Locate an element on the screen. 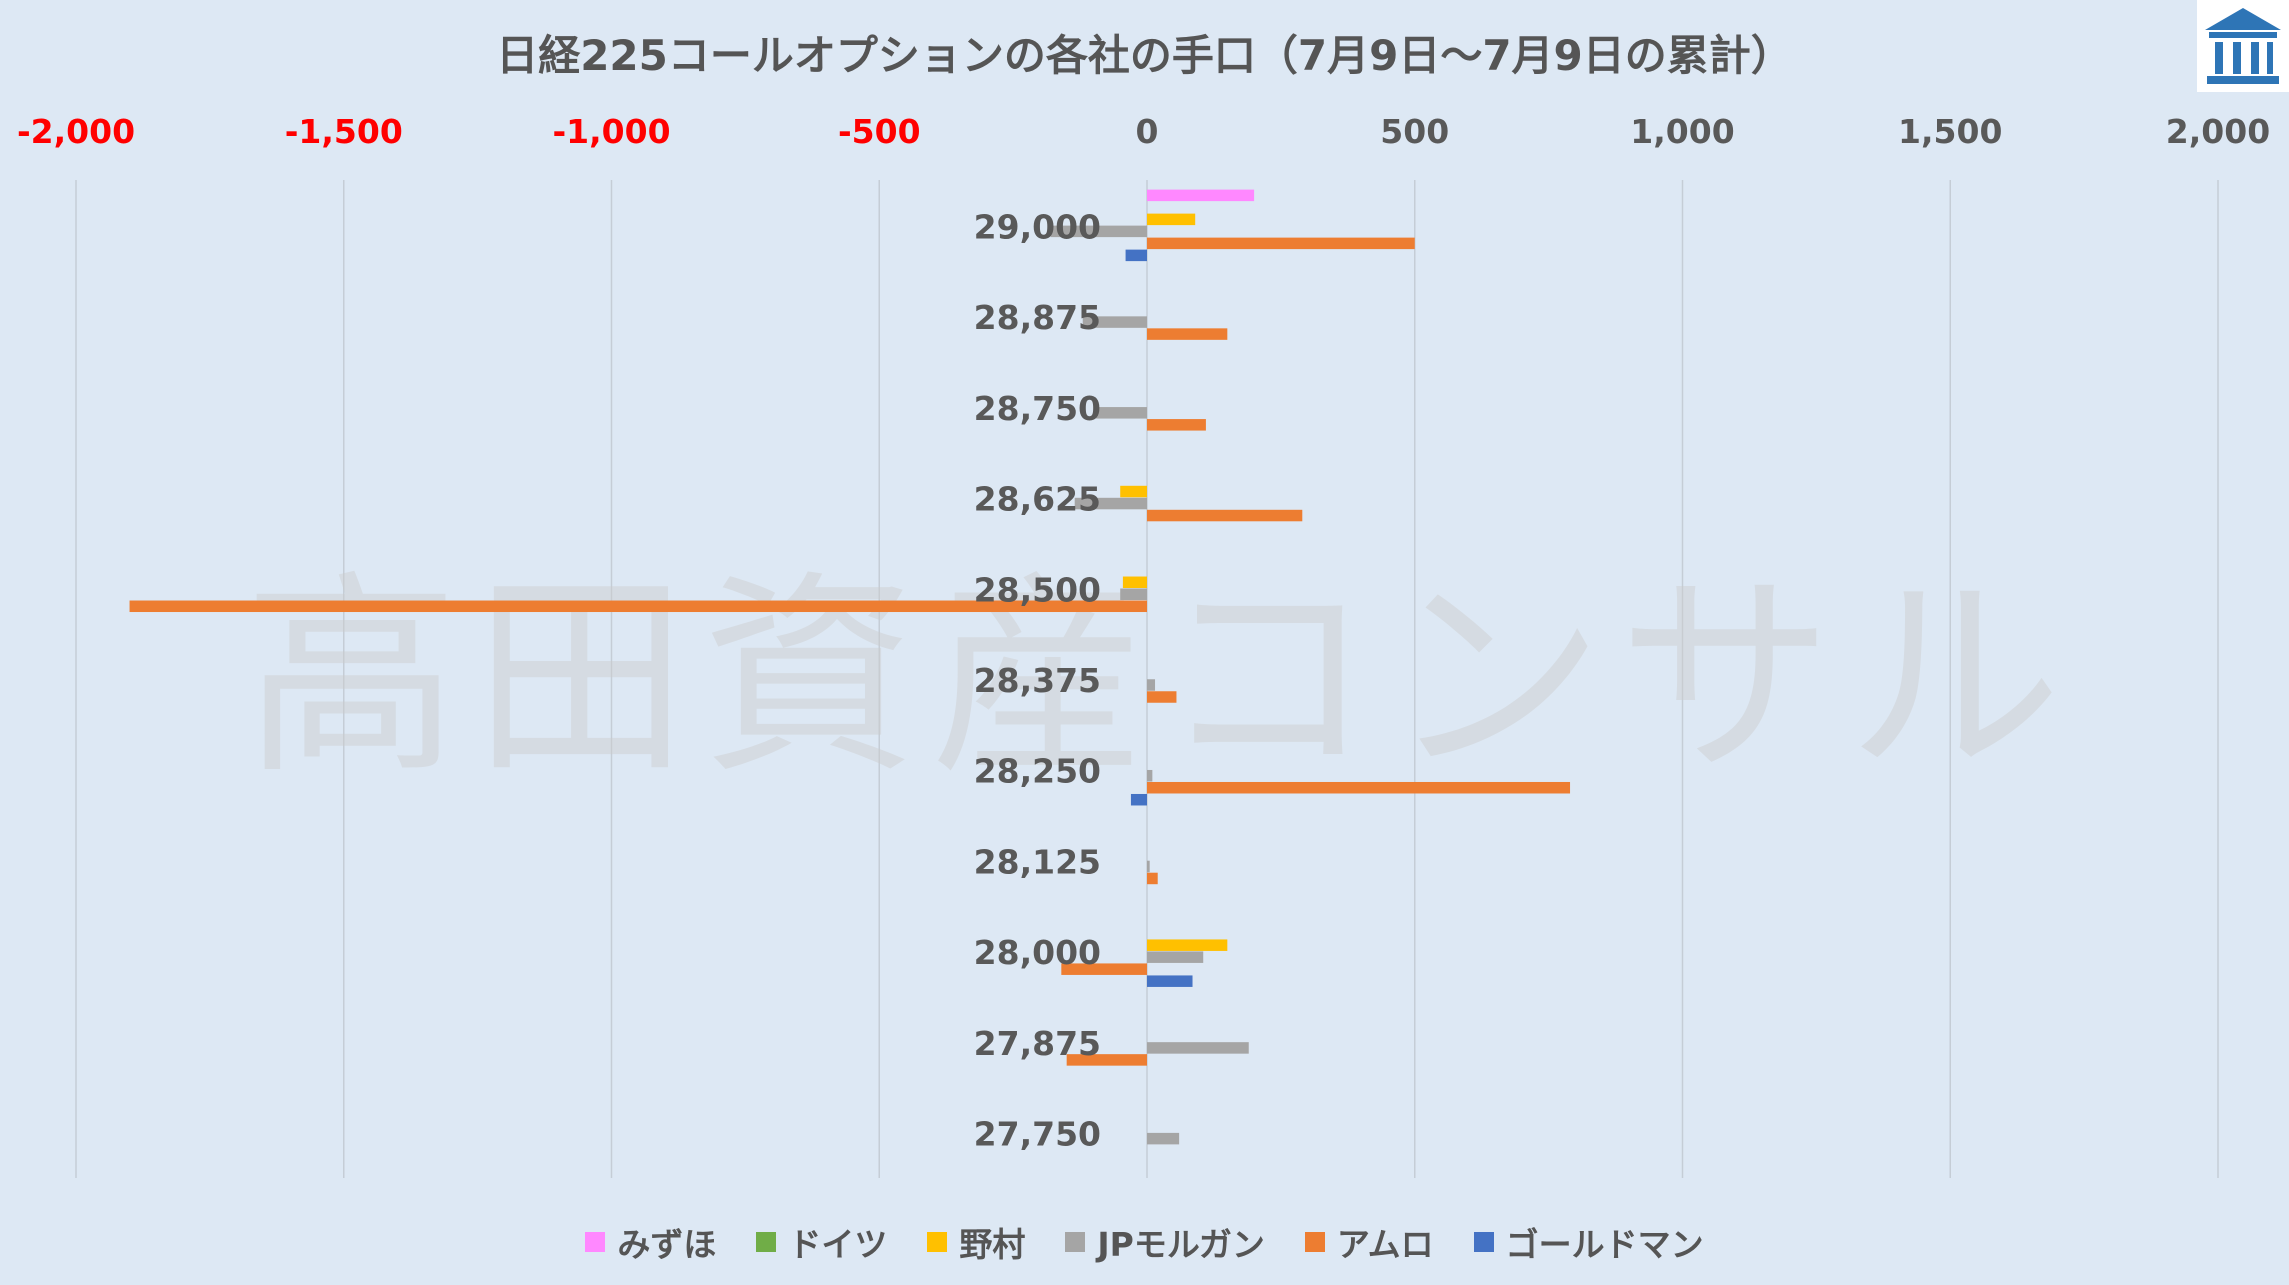 This screenshot has height=1285, width=2289. x-tick-label: 2,000 is located at coordinates (2218, 131).